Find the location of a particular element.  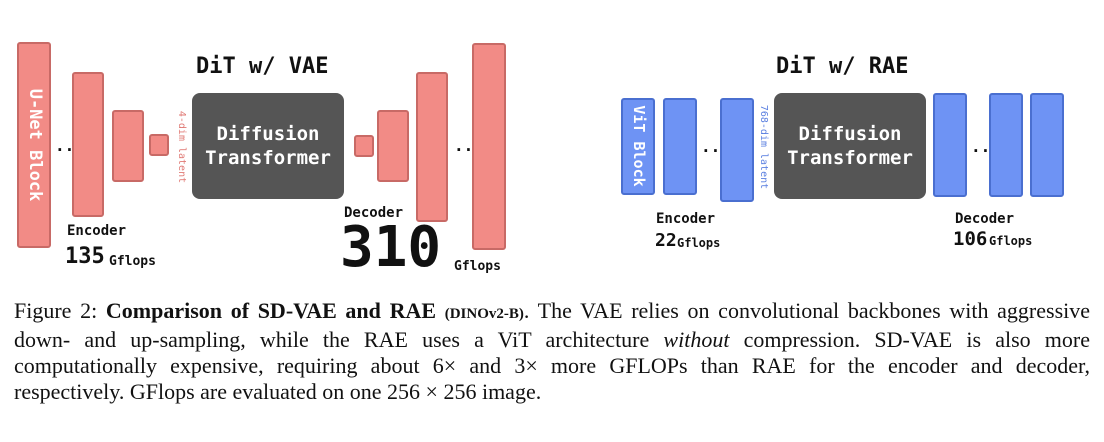

rae-latent-label: 768-dim latent is located at coordinates (763, 147).